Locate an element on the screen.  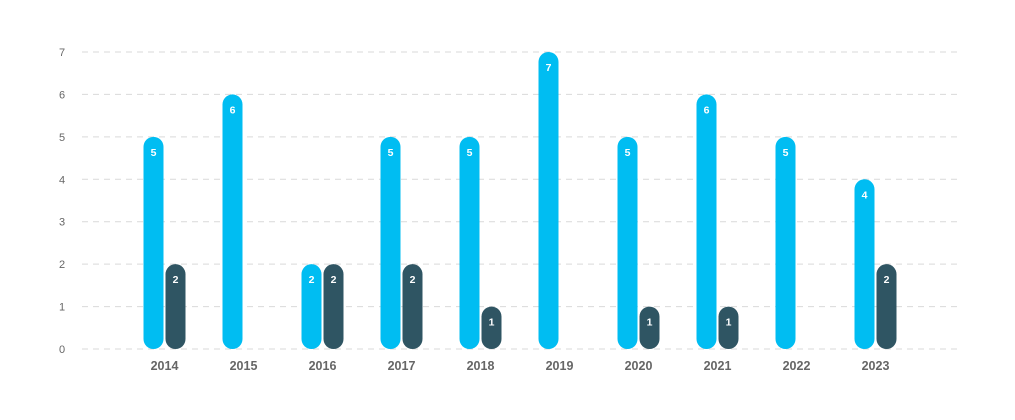
y-tick-label: 1 is located at coordinates (62, 308).